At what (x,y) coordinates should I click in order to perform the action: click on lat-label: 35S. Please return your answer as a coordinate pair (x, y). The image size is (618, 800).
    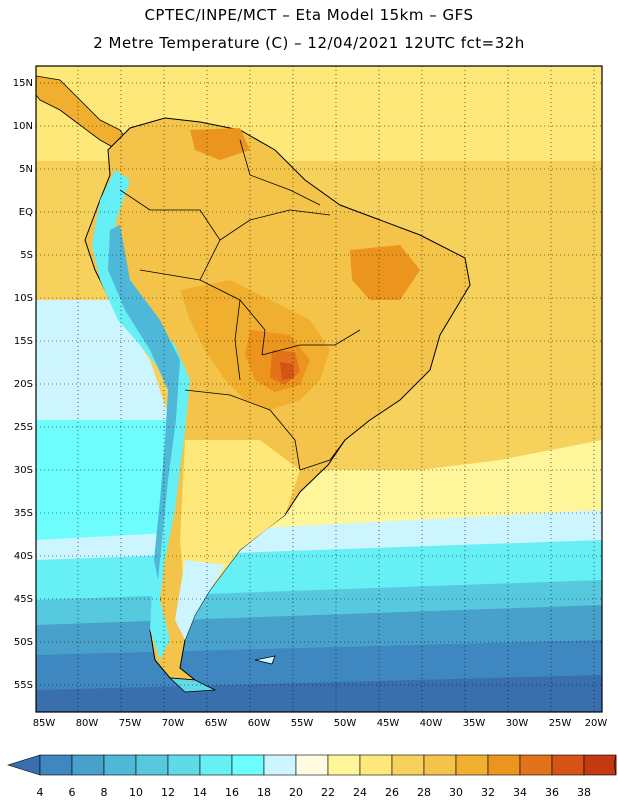
    Looking at the image, I should click on (23, 513).